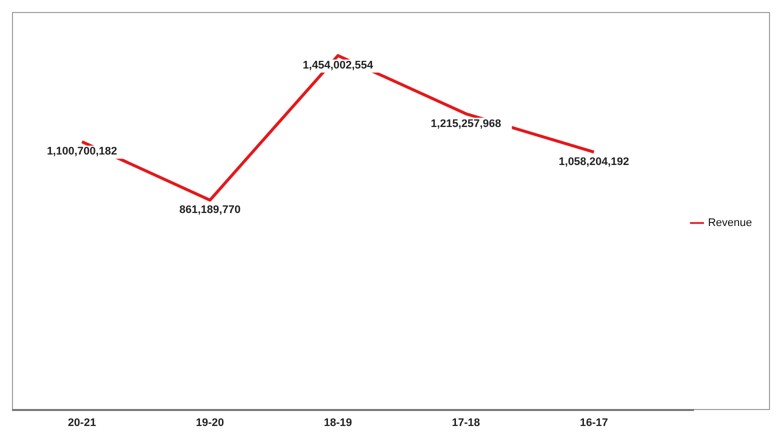 The height and width of the screenshot is (446, 778). Describe the element at coordinates (82, 422) in the screenshot. I see `x-tick-label: 20-21` at that location.